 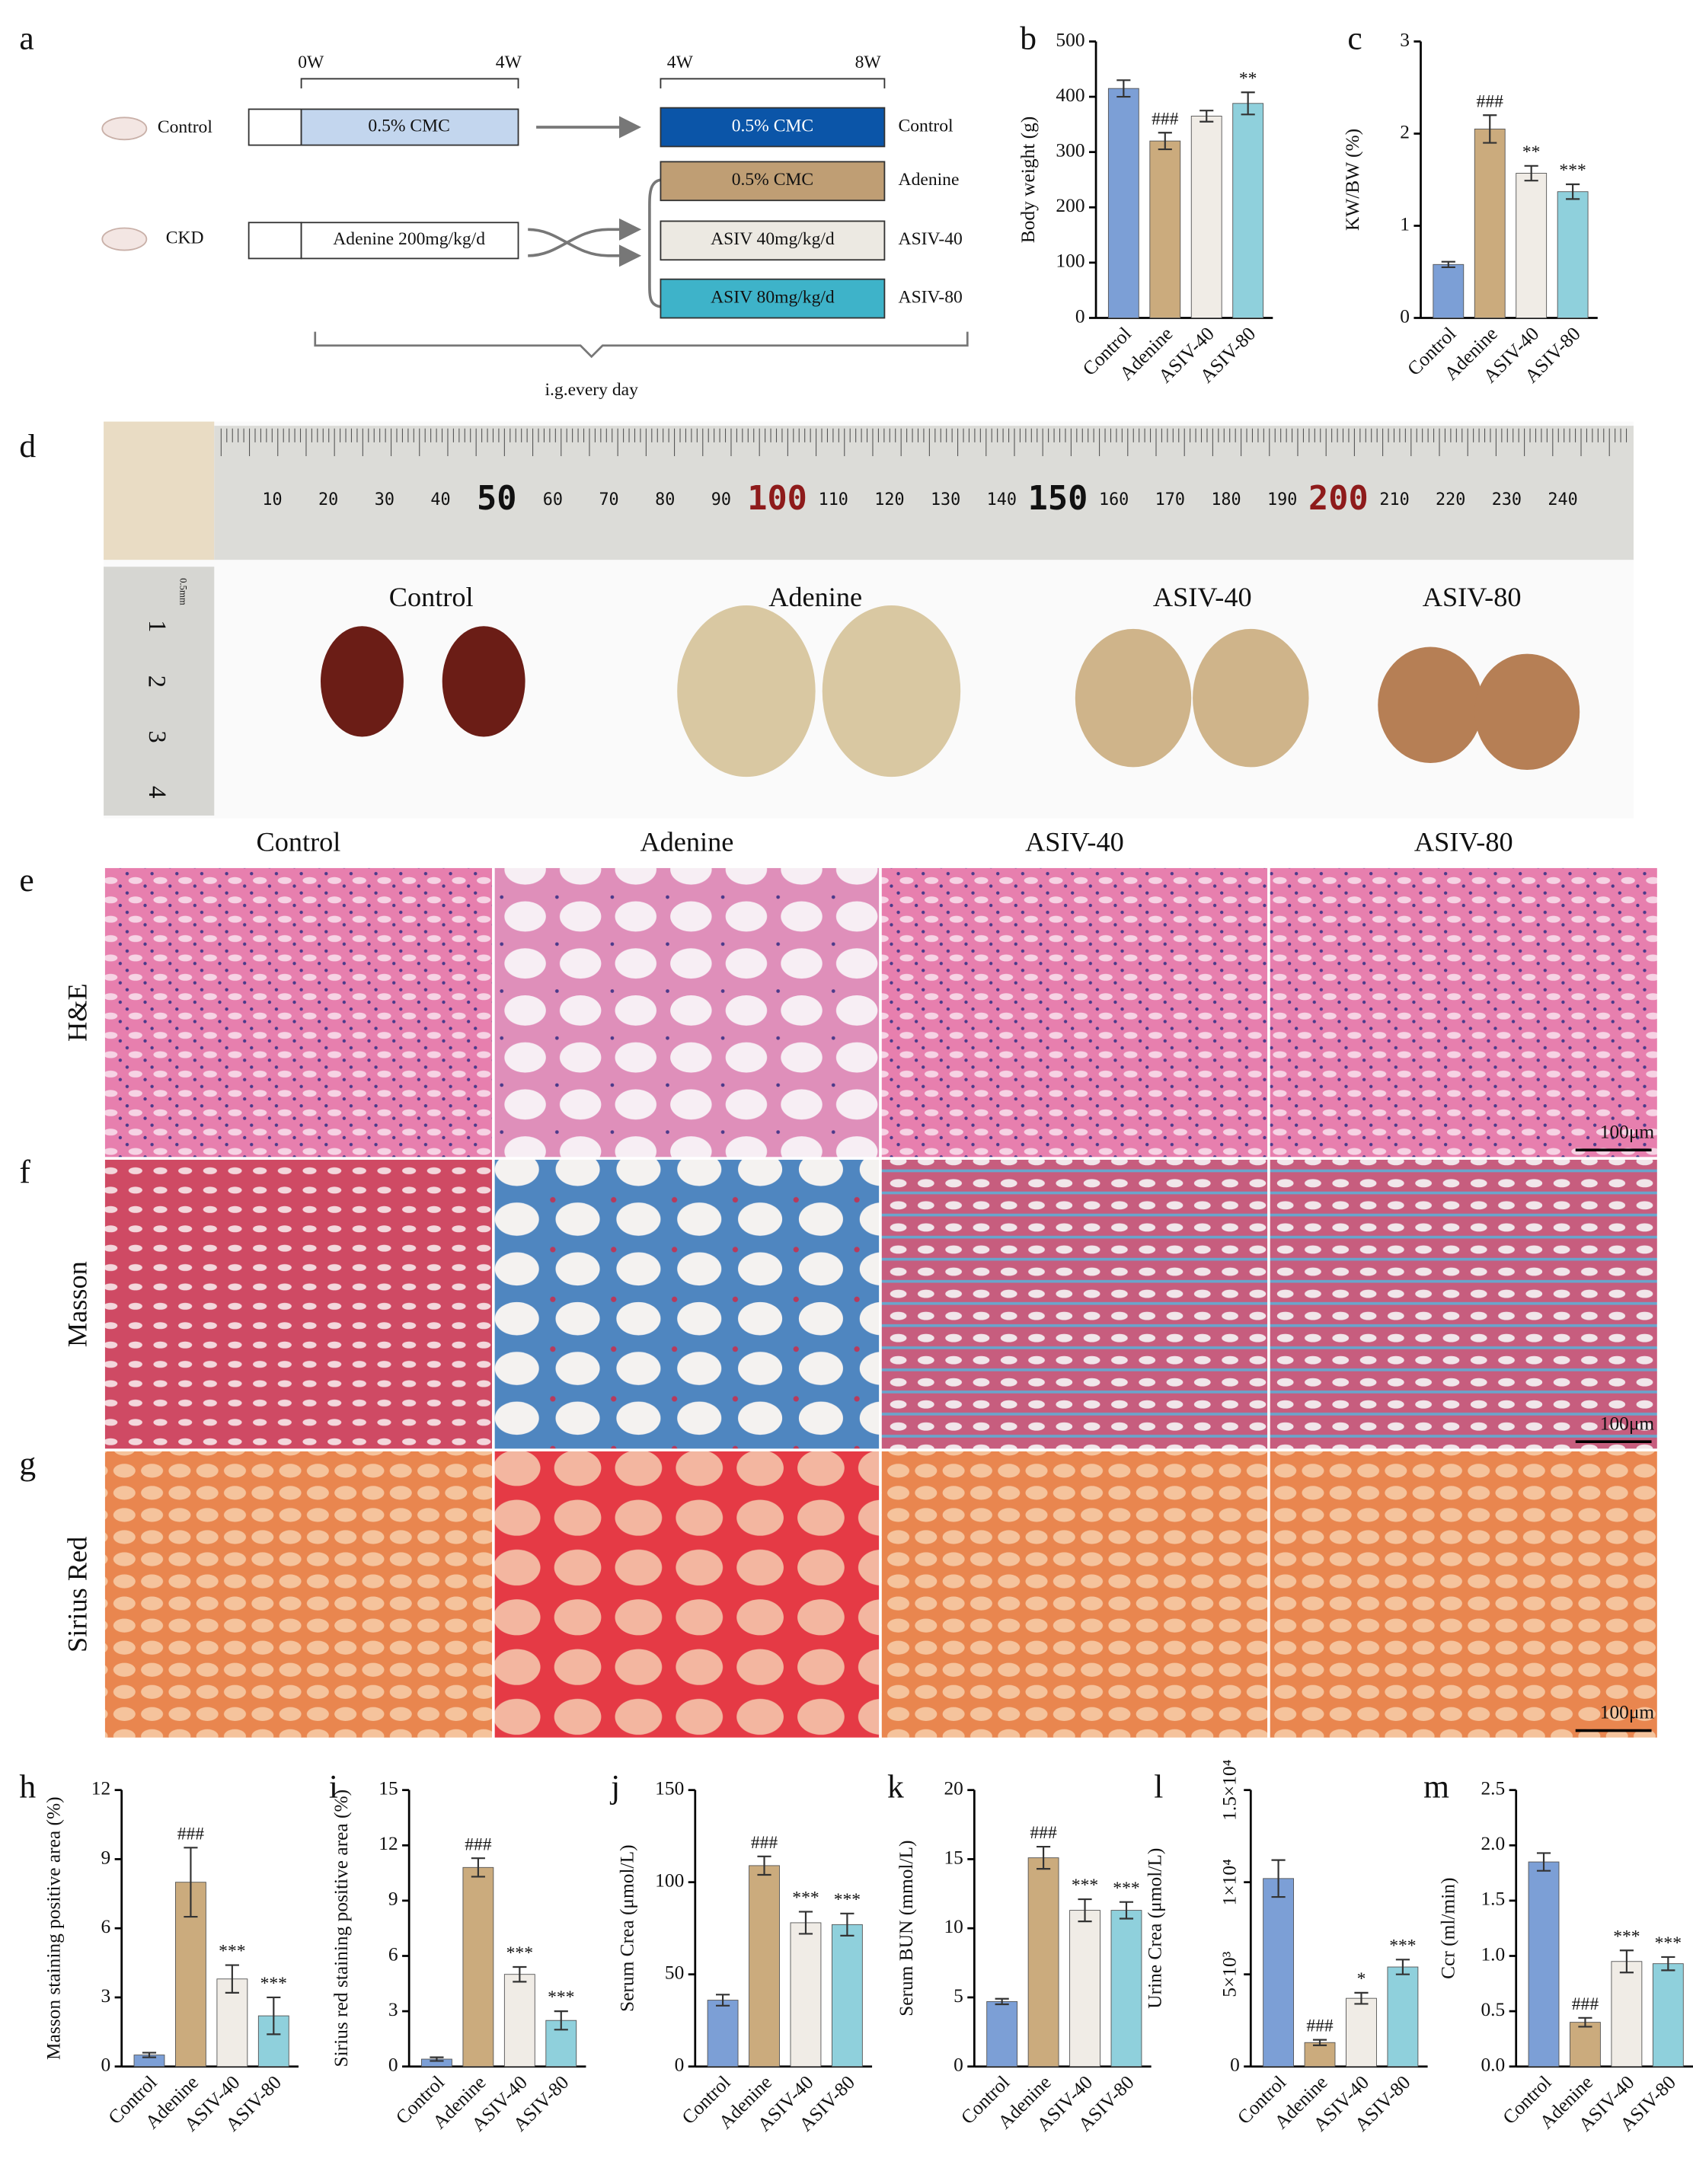 I want to click on small-ruler-label: 0.5mm, so click(x=183, y=591).